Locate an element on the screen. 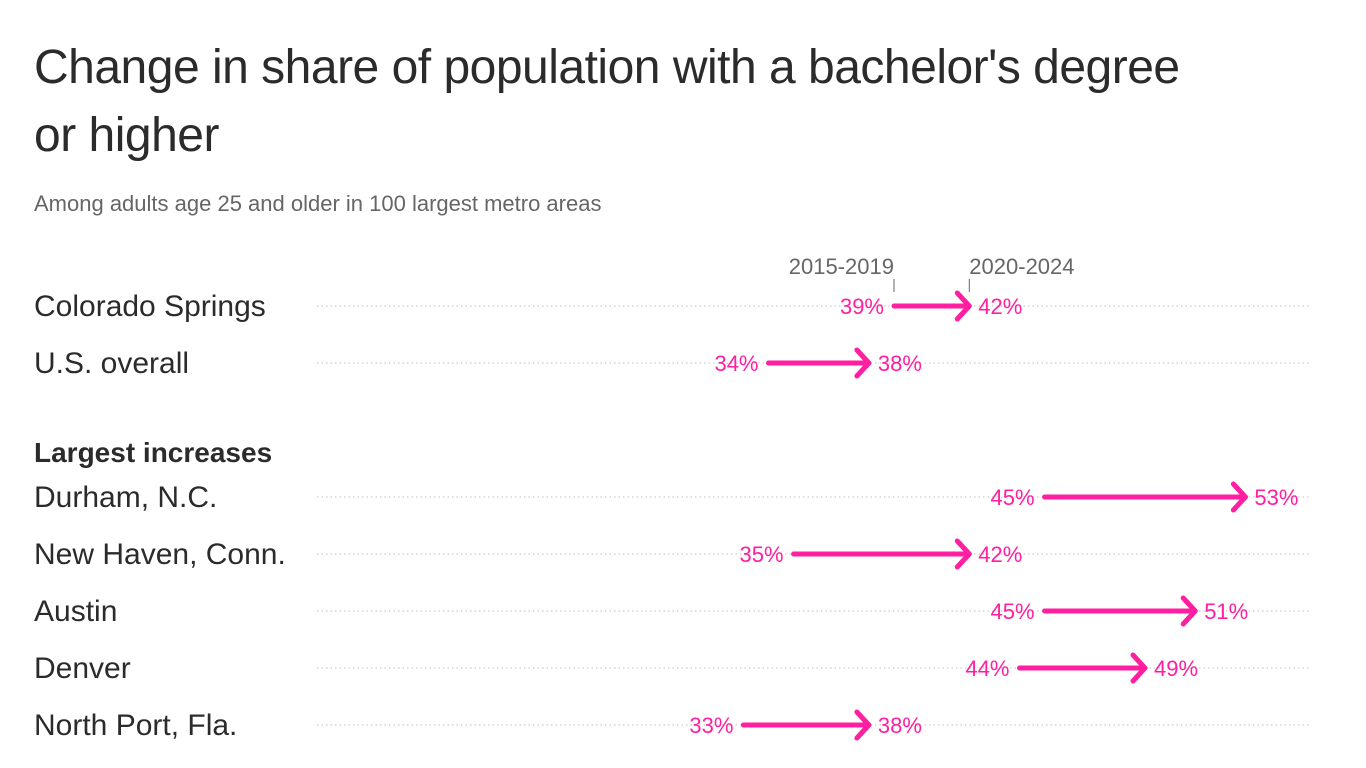 The image size is (1366, 768). end-value-label: 49% is located at coordinates (1176, 668).